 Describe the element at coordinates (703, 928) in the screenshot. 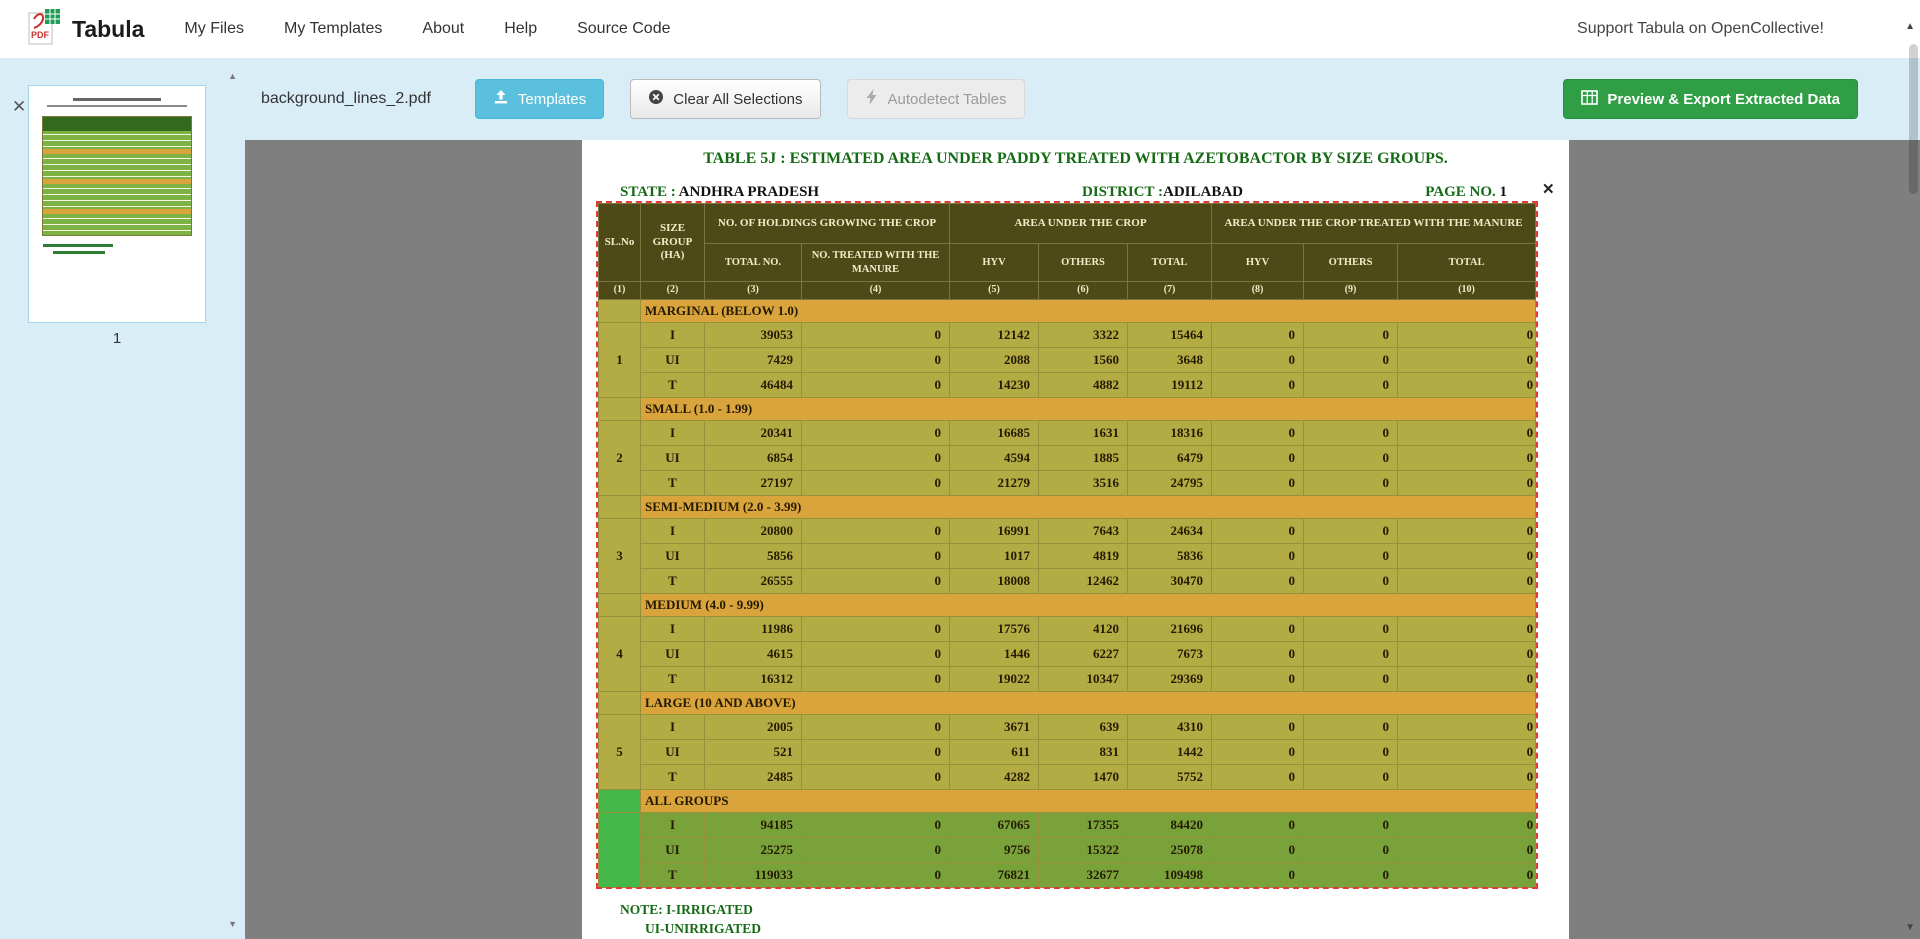

I see `pdf-note-line-2: UI-UNIRRIGATED` at that location.